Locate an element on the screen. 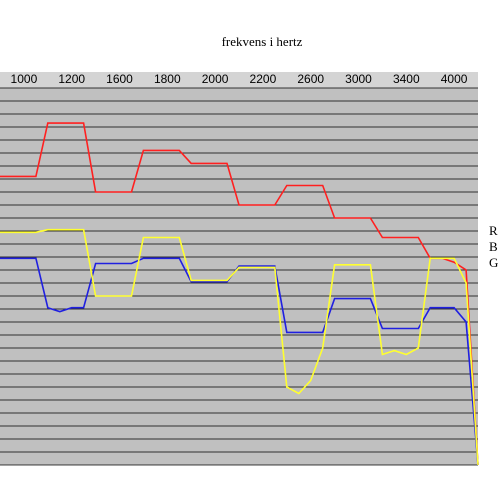 This screenshot has height=500, width=500. x-tick-label: 2600 is located at coordinates (310, 79).